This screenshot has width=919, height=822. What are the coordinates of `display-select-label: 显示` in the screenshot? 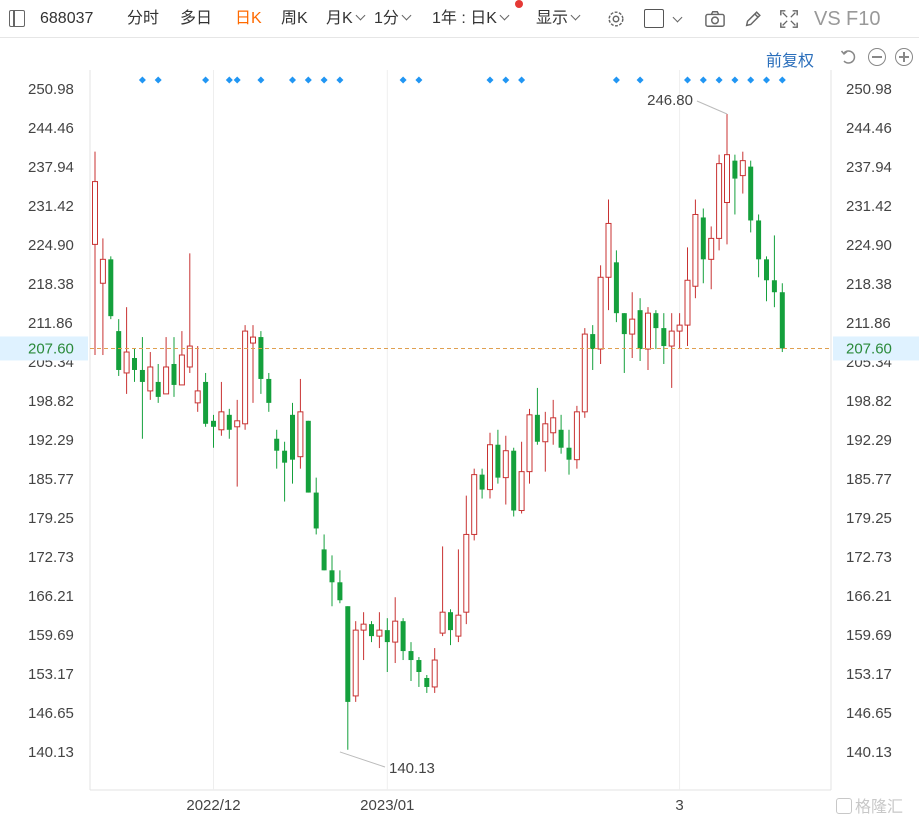 It's located at (552, 18).